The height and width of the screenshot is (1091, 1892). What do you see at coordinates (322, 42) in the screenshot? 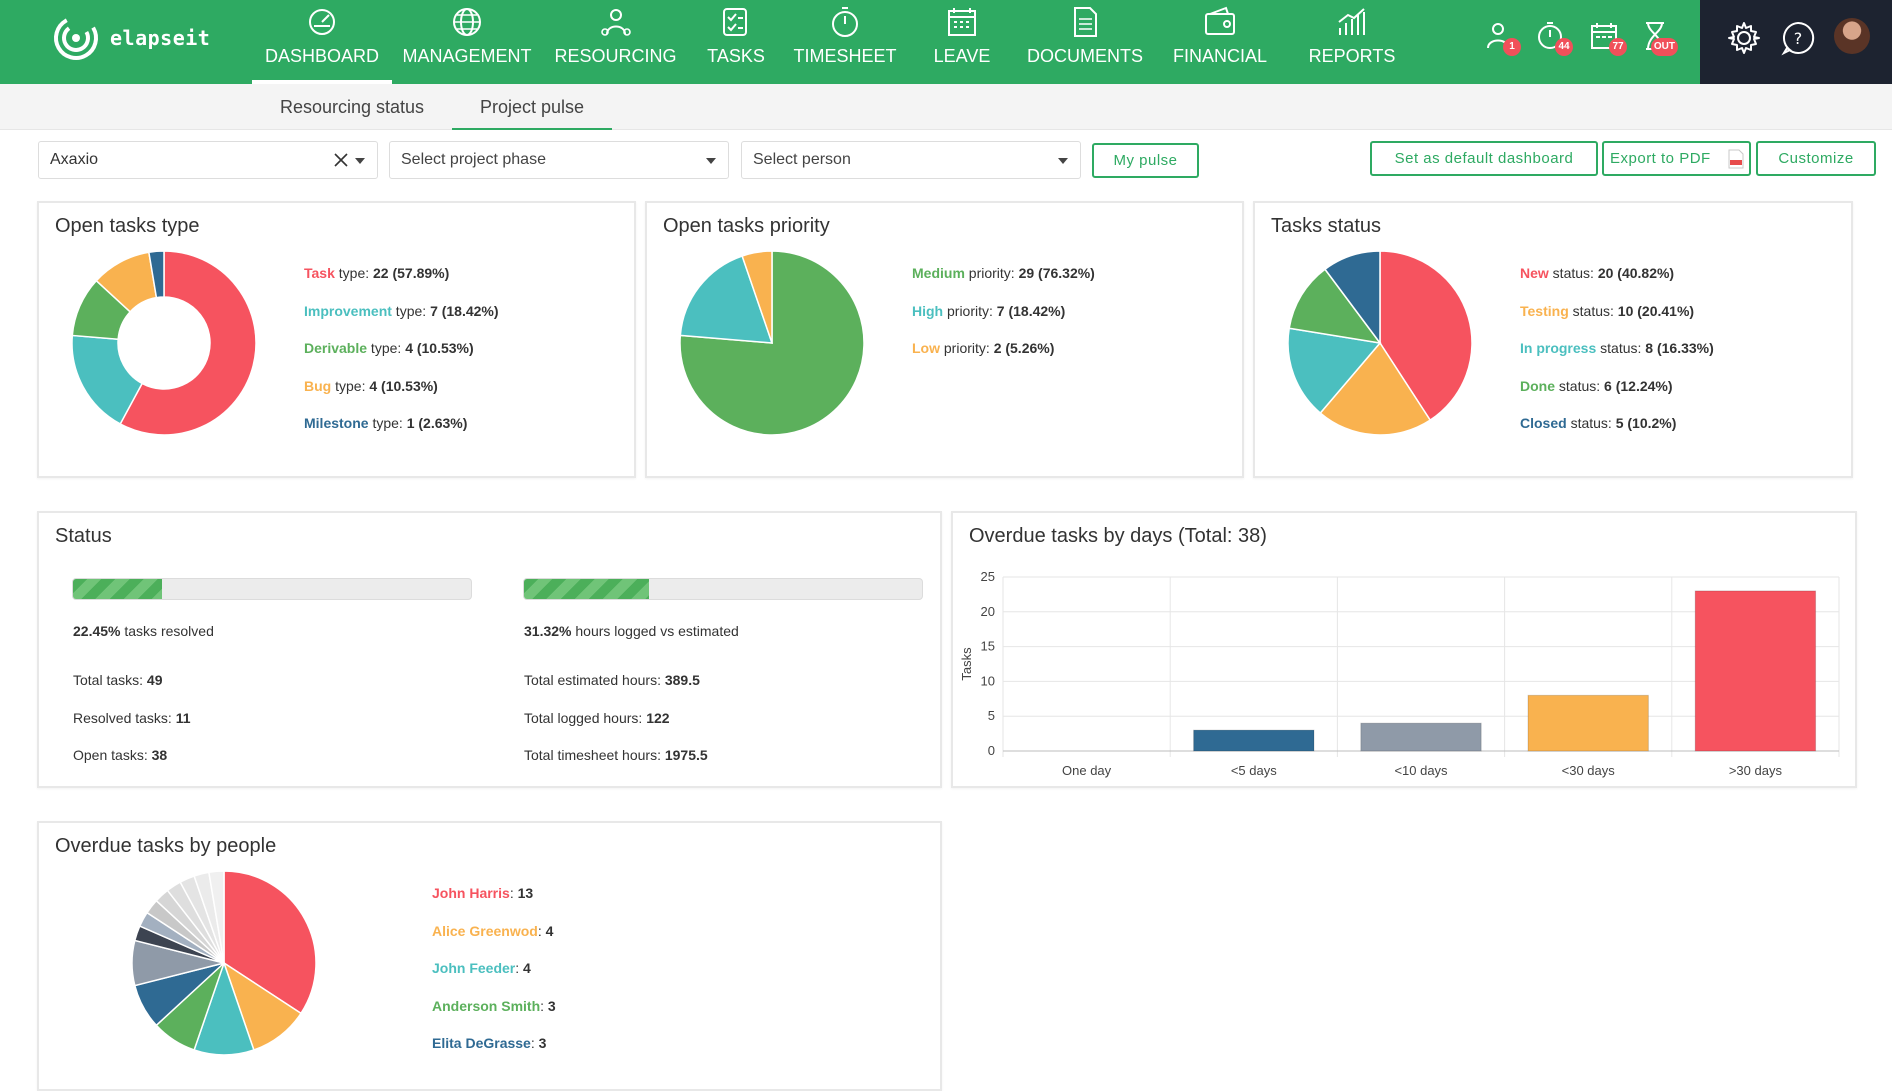
I see `nav-dashboard: DASHBOARD` at bounding box center [322, 42].